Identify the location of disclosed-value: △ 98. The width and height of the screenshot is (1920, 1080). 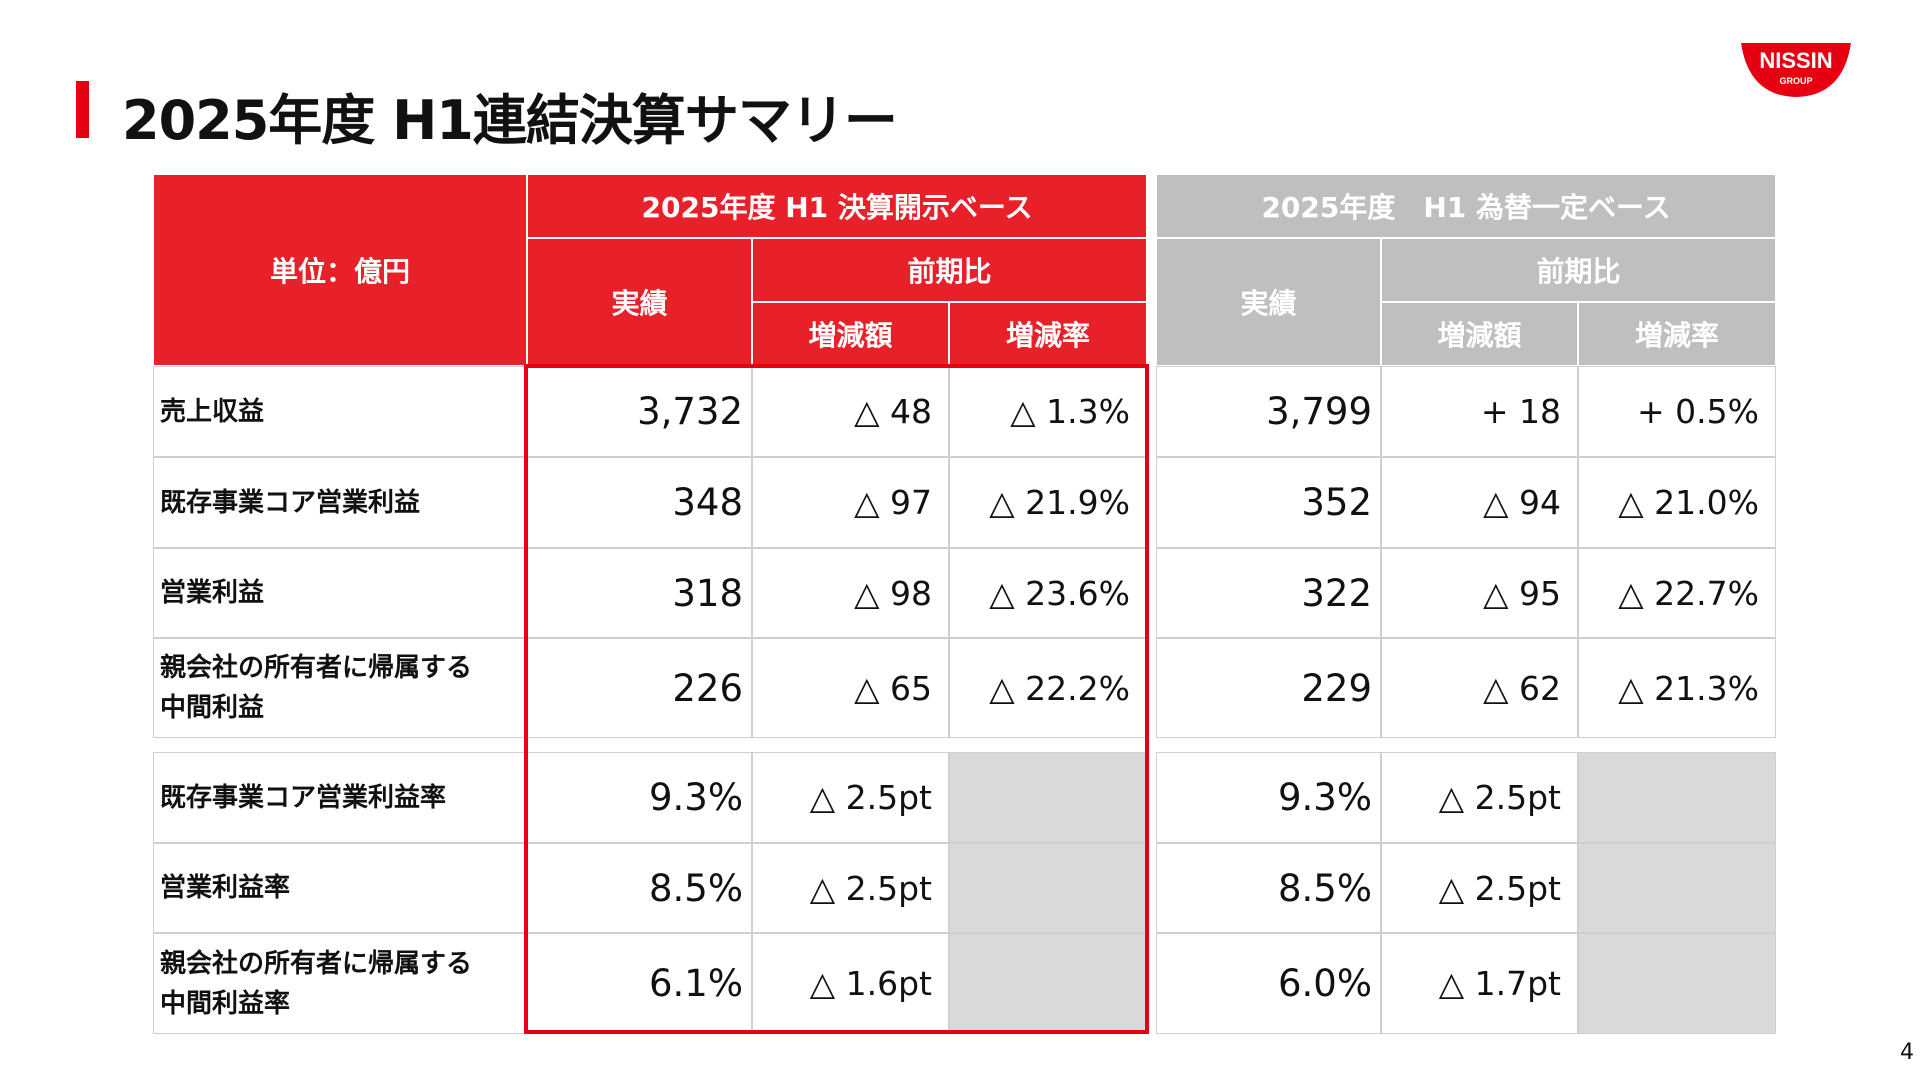
(850, 593).